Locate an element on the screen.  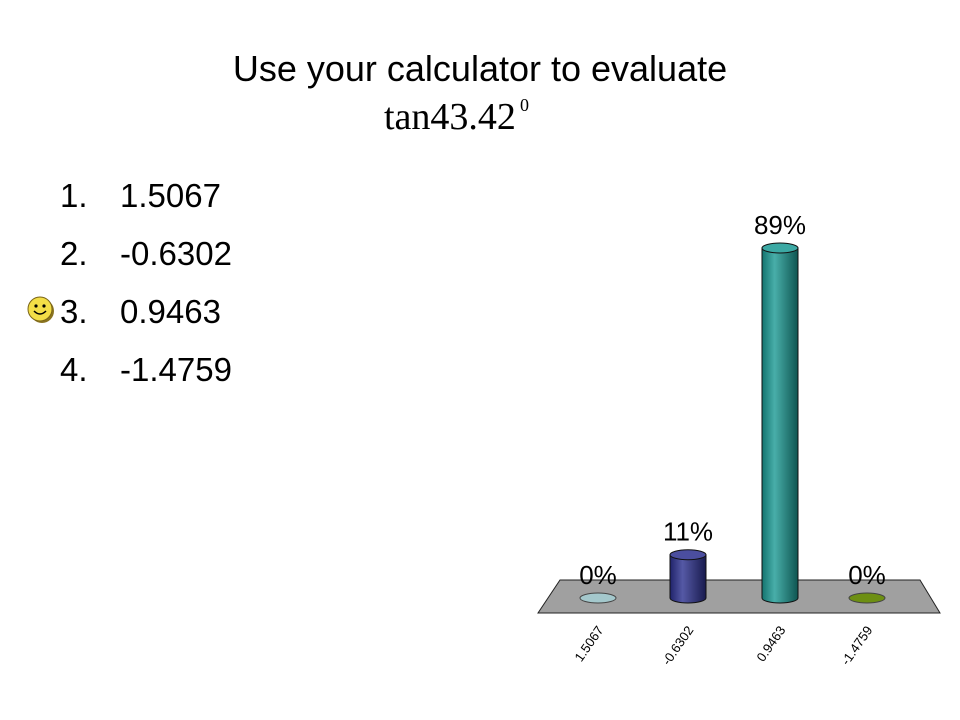
chart-floor is located at coordinates (739, 596).